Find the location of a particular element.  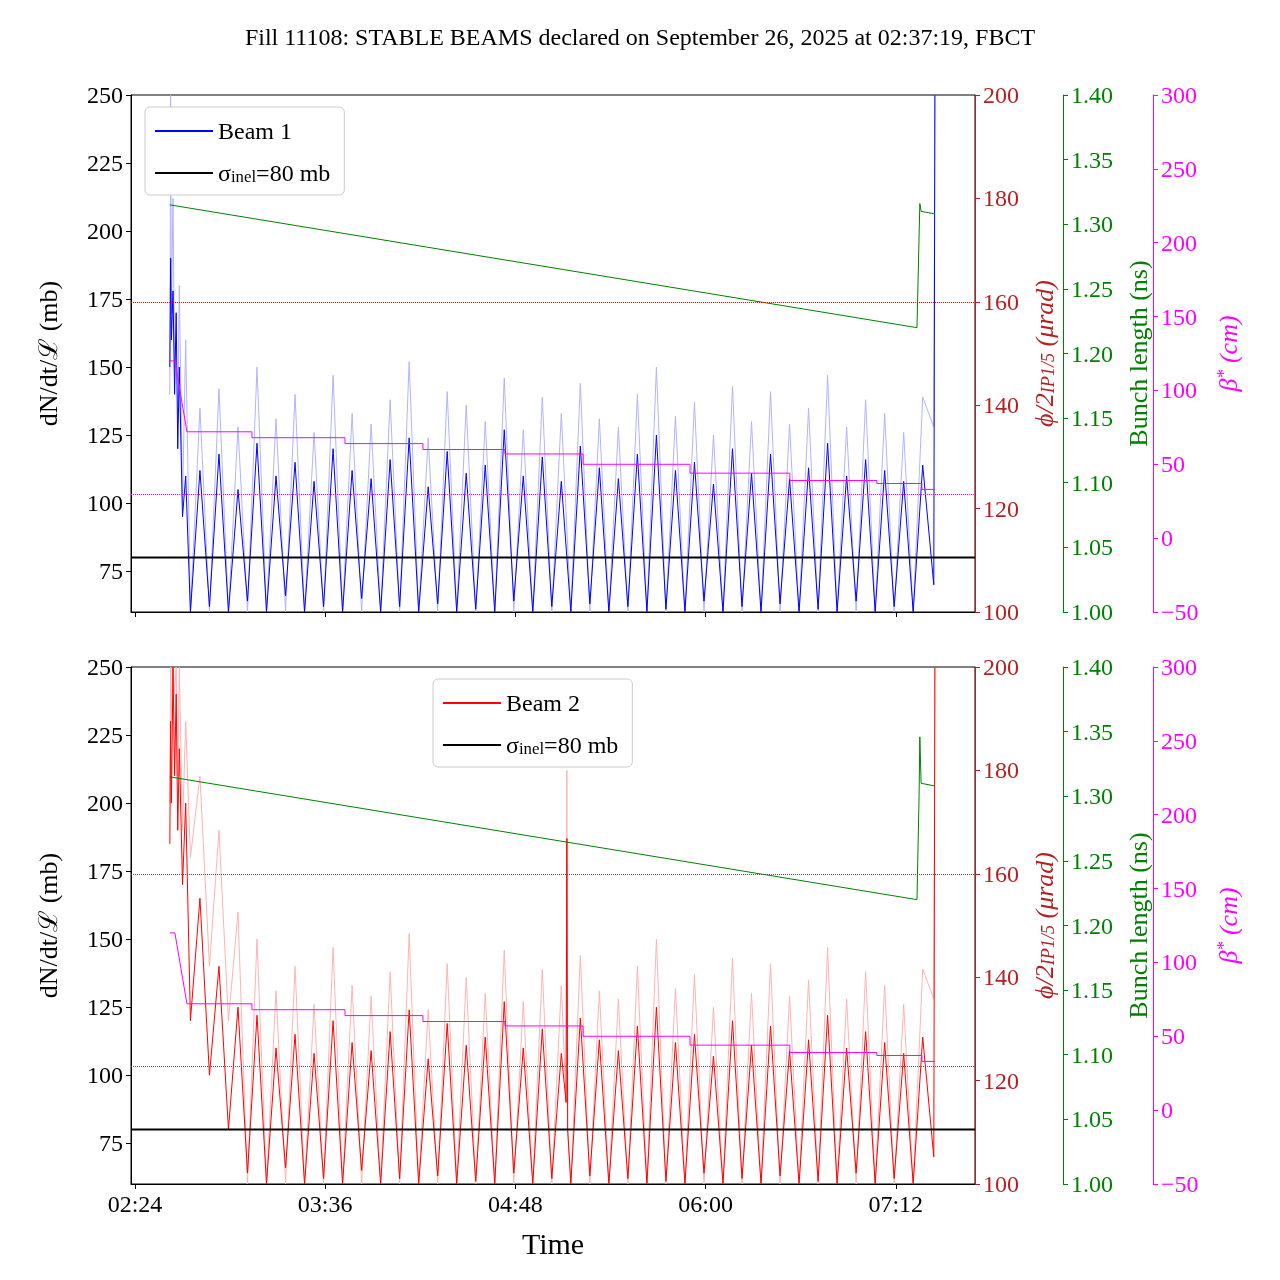

legend-label: Beam 2 is located at coordinates (543, 703).